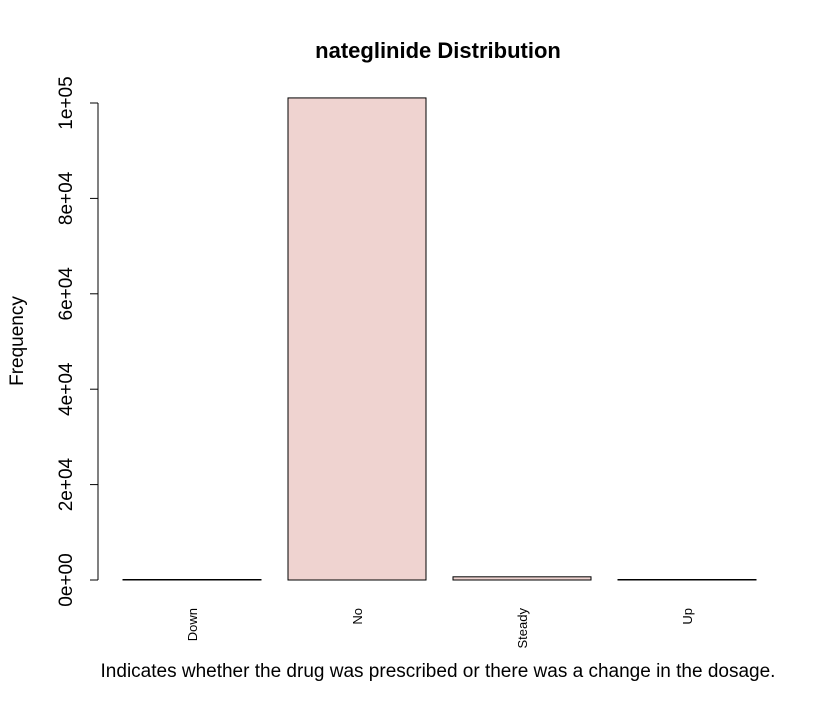  I want to click on x-tick-label: No, so click(357, 616).